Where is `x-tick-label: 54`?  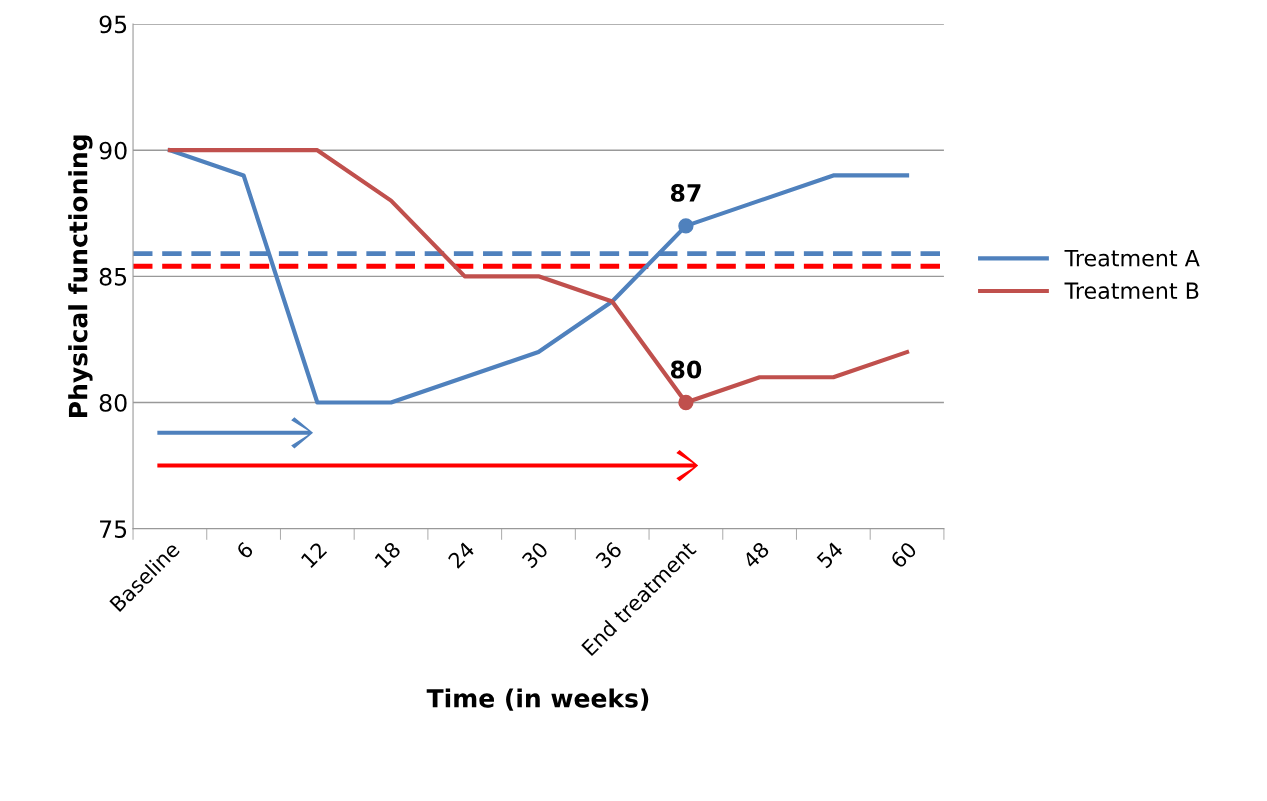 x-tick-label: 54 is located at coordinates (830, 555).